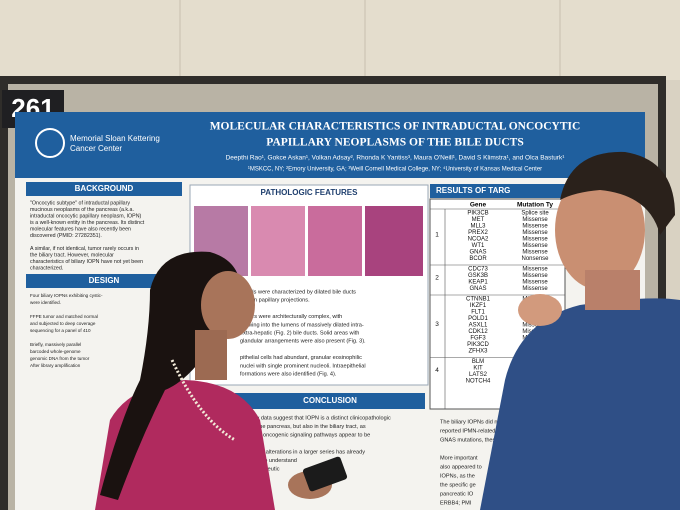 This screenshot has width=680, height=515. I want to click on gene: CTNNB1, so click(478, 300).